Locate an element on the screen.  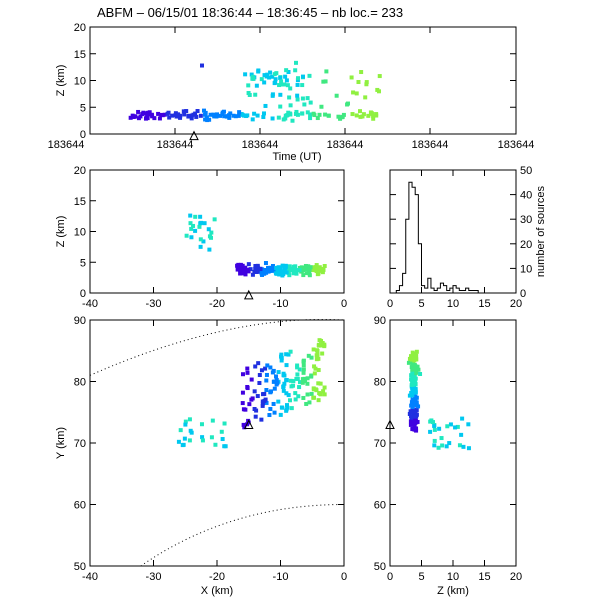
x-height-points is located at coordinates (255, 245).